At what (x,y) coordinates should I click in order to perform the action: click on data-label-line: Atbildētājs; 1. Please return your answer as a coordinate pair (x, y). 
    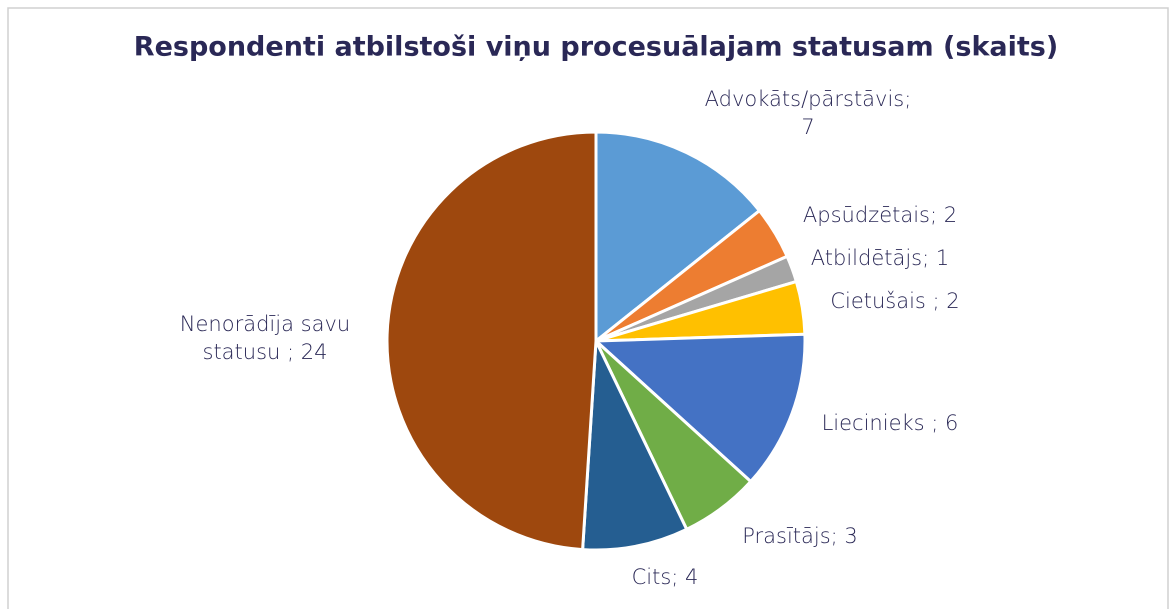
    Looking at the image, I should click on (880, 258).